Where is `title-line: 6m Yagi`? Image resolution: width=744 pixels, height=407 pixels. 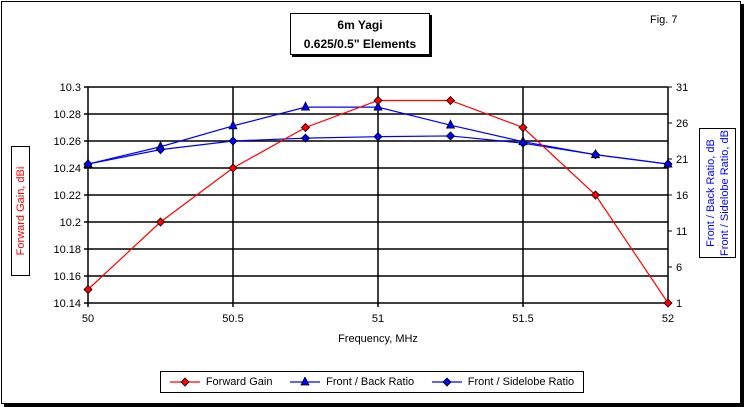 title-line: 6m Yagi is located at coordinates (360, 25).